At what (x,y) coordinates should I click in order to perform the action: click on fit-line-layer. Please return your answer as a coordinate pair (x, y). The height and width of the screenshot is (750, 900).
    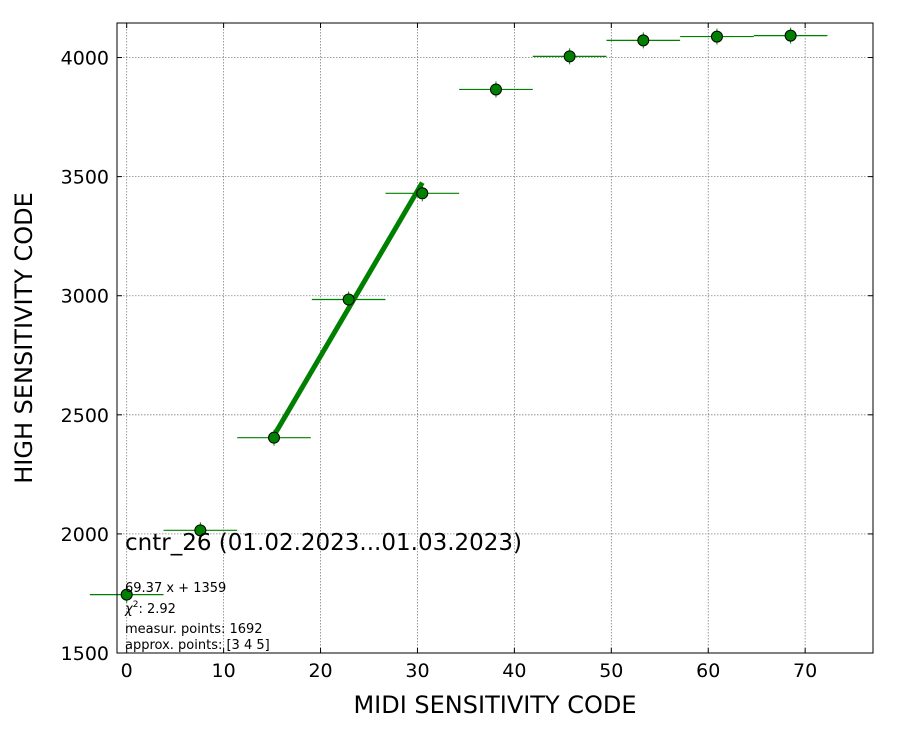
    Looking at the image, I should click on (348, 309).